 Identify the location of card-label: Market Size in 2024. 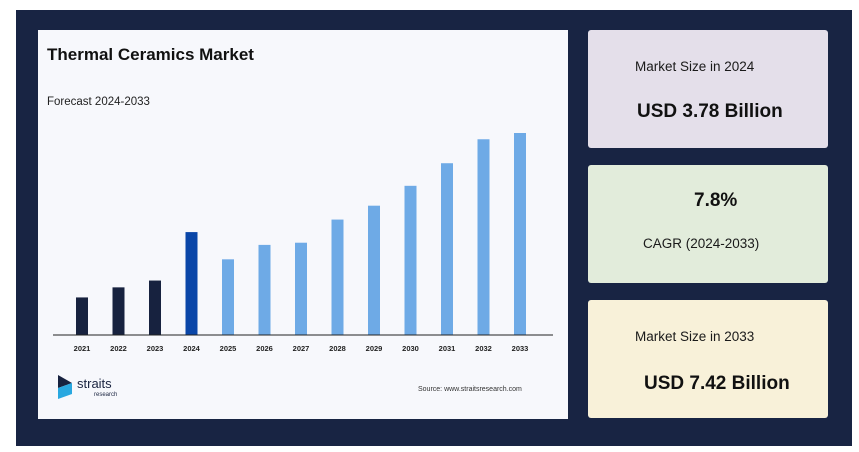
(695, 66).